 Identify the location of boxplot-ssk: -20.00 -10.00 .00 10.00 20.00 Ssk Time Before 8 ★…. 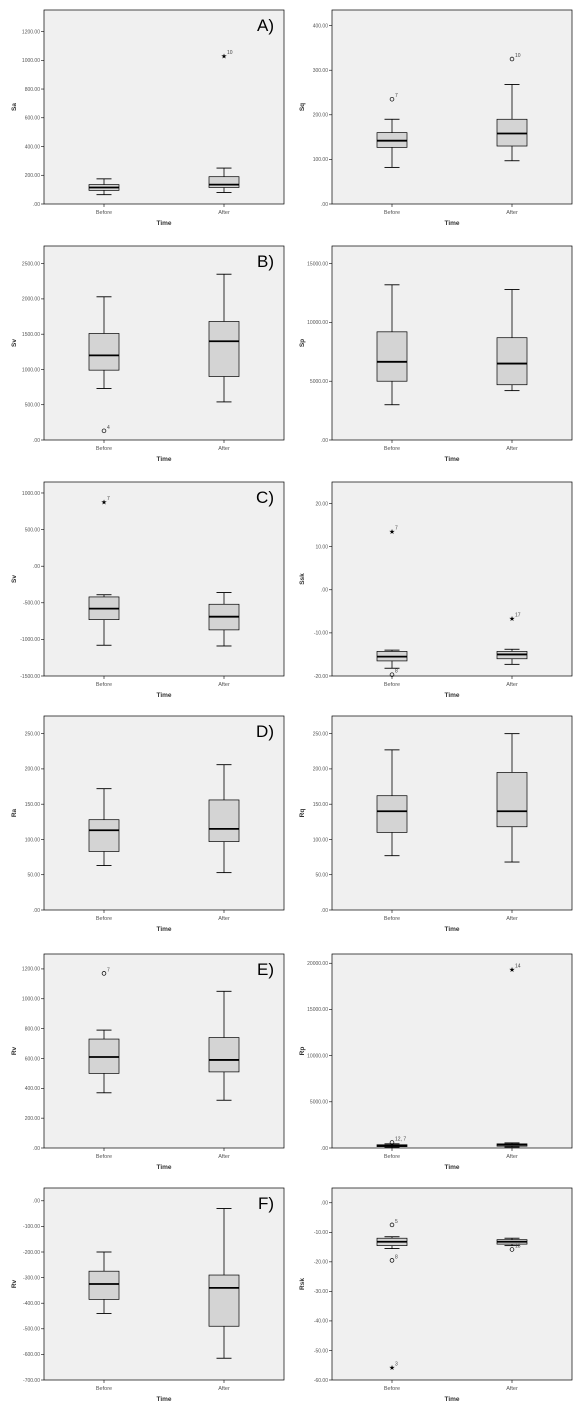
(436, 590).